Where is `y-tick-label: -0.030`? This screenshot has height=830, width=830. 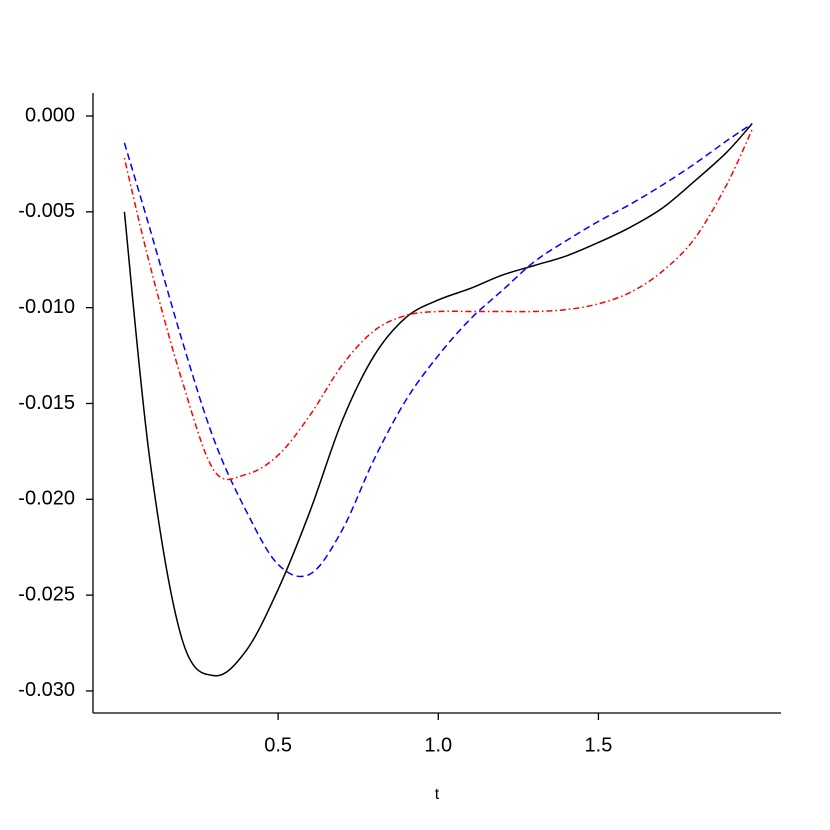 y-tick-label: -0.030 is located at coordinates (46, 690).